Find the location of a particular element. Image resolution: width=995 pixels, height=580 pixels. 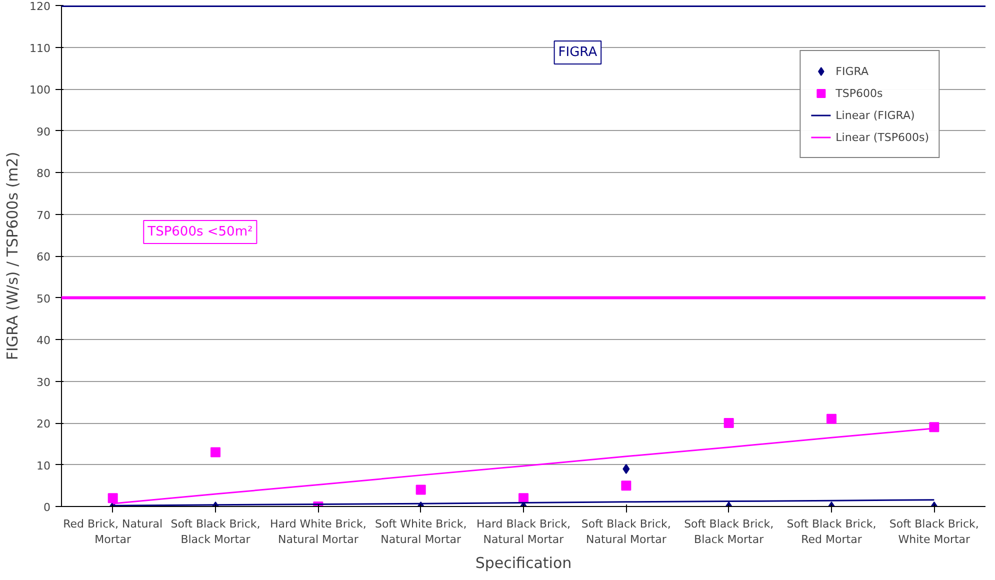

x-tick-label: Soft Black Brick, Natural Mortar is located at coordinates (626, 532).